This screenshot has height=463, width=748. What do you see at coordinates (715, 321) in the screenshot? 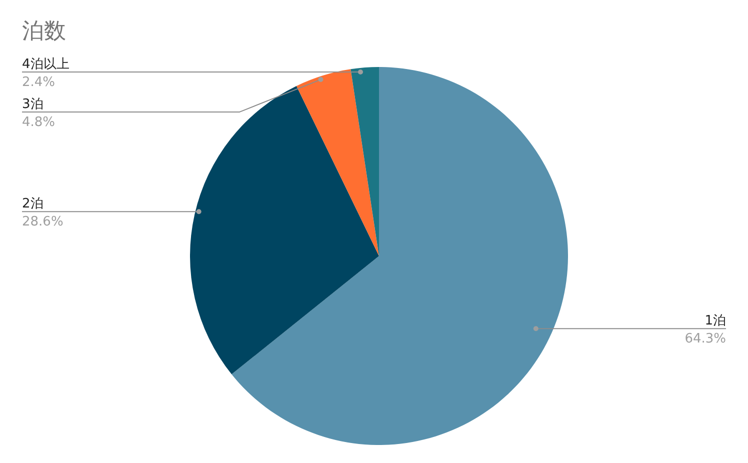
I see `slice-label: 1泊` at bounding box center [715, 321].